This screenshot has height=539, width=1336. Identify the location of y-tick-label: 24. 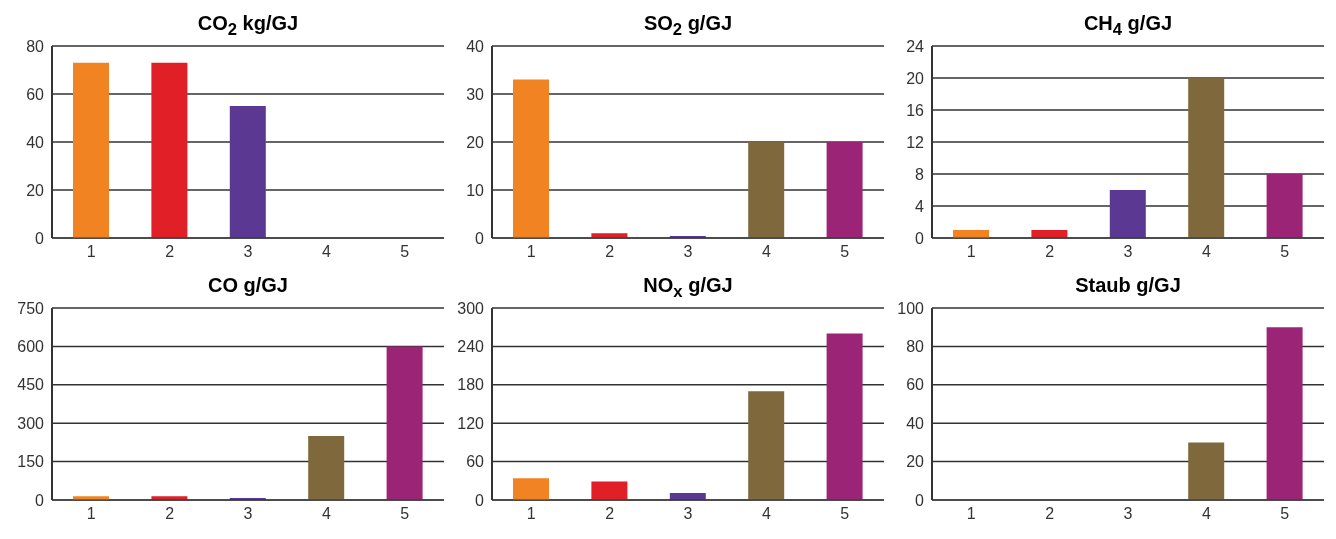
(915, 46).